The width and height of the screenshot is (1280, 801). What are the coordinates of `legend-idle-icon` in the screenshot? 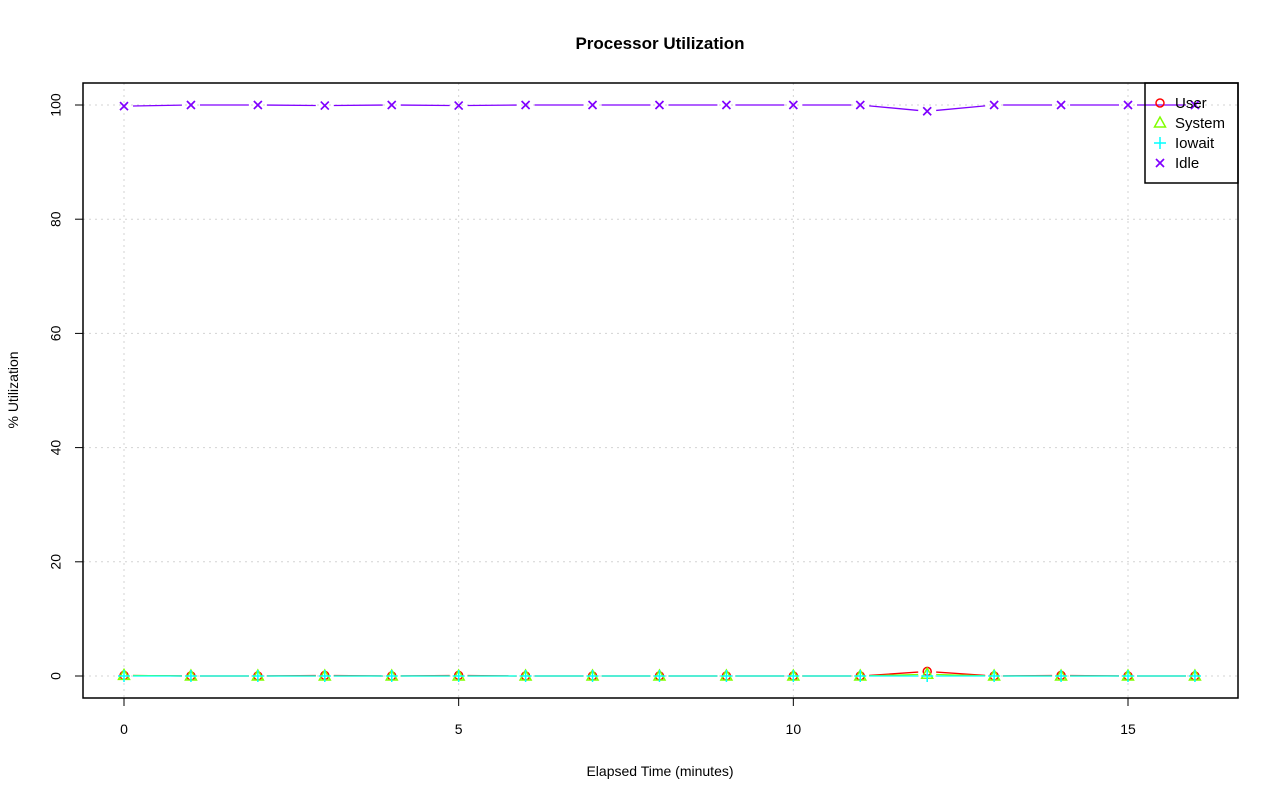 It's located at (1160, 163).